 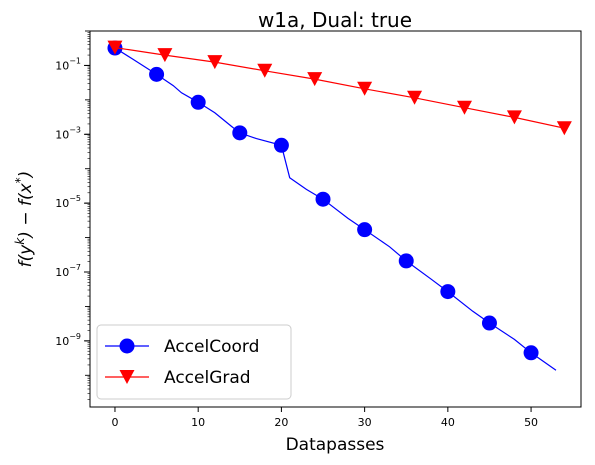 I want to click on y-tick-label: 10⁻¹, so click(x=68, y=64).